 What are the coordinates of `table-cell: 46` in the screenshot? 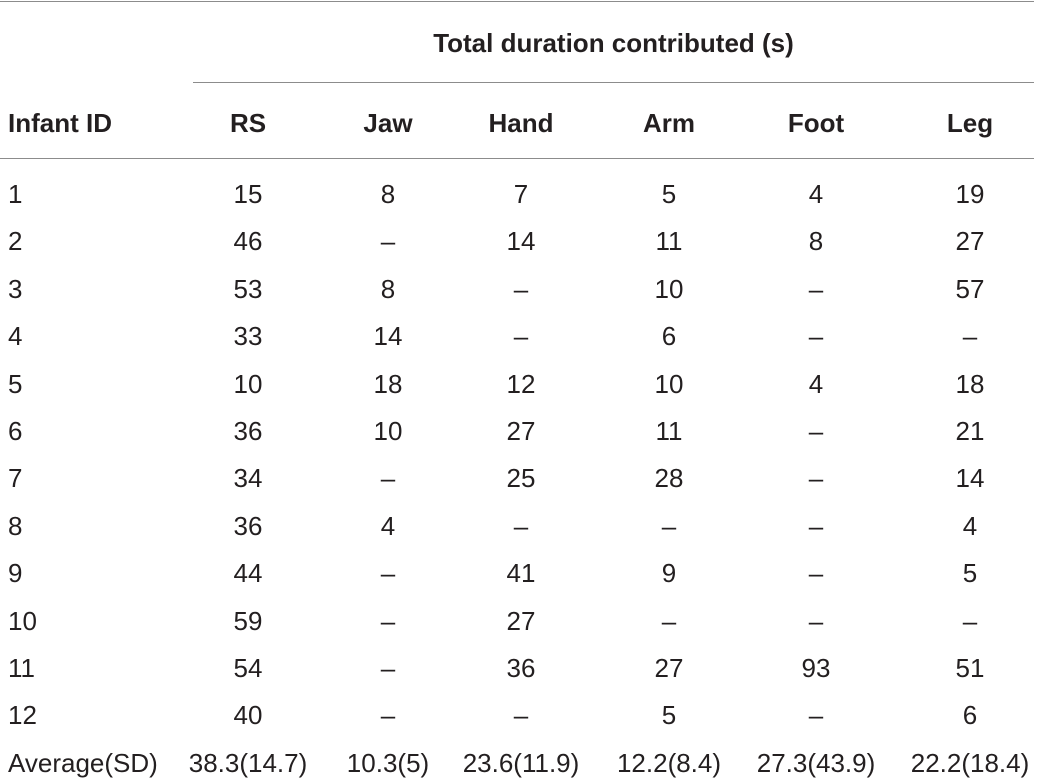 It's located at (248, 241).